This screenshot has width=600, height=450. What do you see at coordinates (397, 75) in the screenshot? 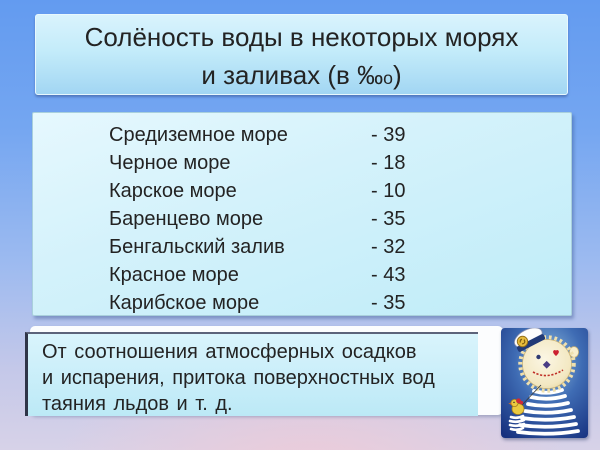
I see `title-line-2-suffix: )` at bounding box center [397, 75].